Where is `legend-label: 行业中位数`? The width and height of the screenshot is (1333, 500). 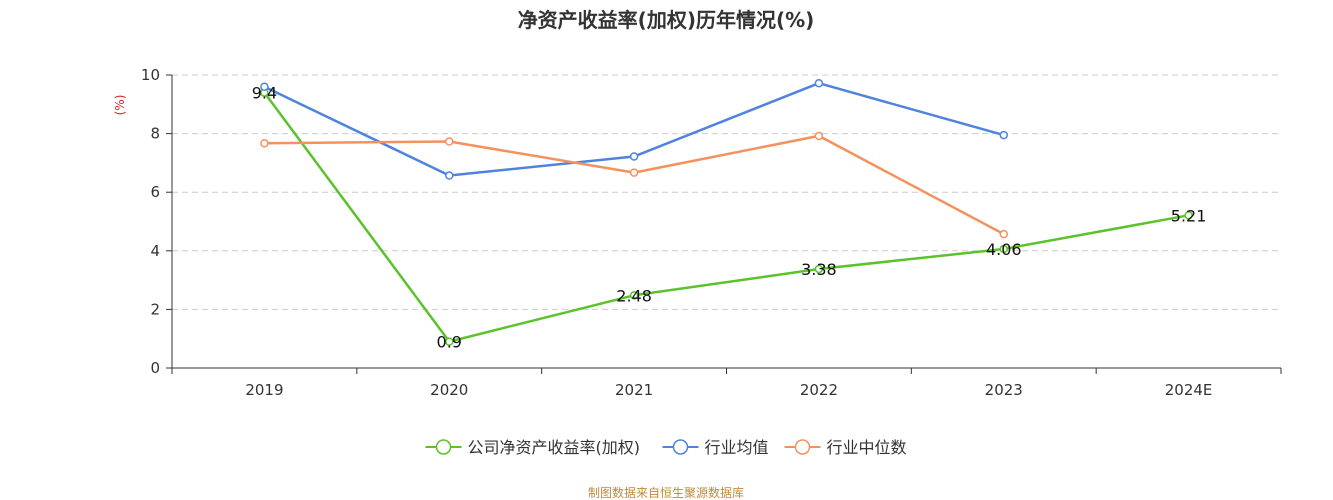 legend-label: 行业中位数 is located at coordinates (867, 447).